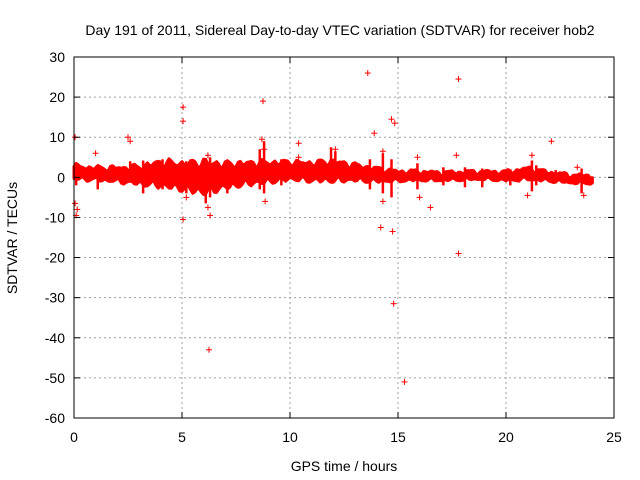 Image resolution: width=640 pixels, height=480 pixels. What do you see at coordinates (344, 466) in the screenshot?
I see `x-axis-label: GPS time / hours` at bounding box center [344, 466].